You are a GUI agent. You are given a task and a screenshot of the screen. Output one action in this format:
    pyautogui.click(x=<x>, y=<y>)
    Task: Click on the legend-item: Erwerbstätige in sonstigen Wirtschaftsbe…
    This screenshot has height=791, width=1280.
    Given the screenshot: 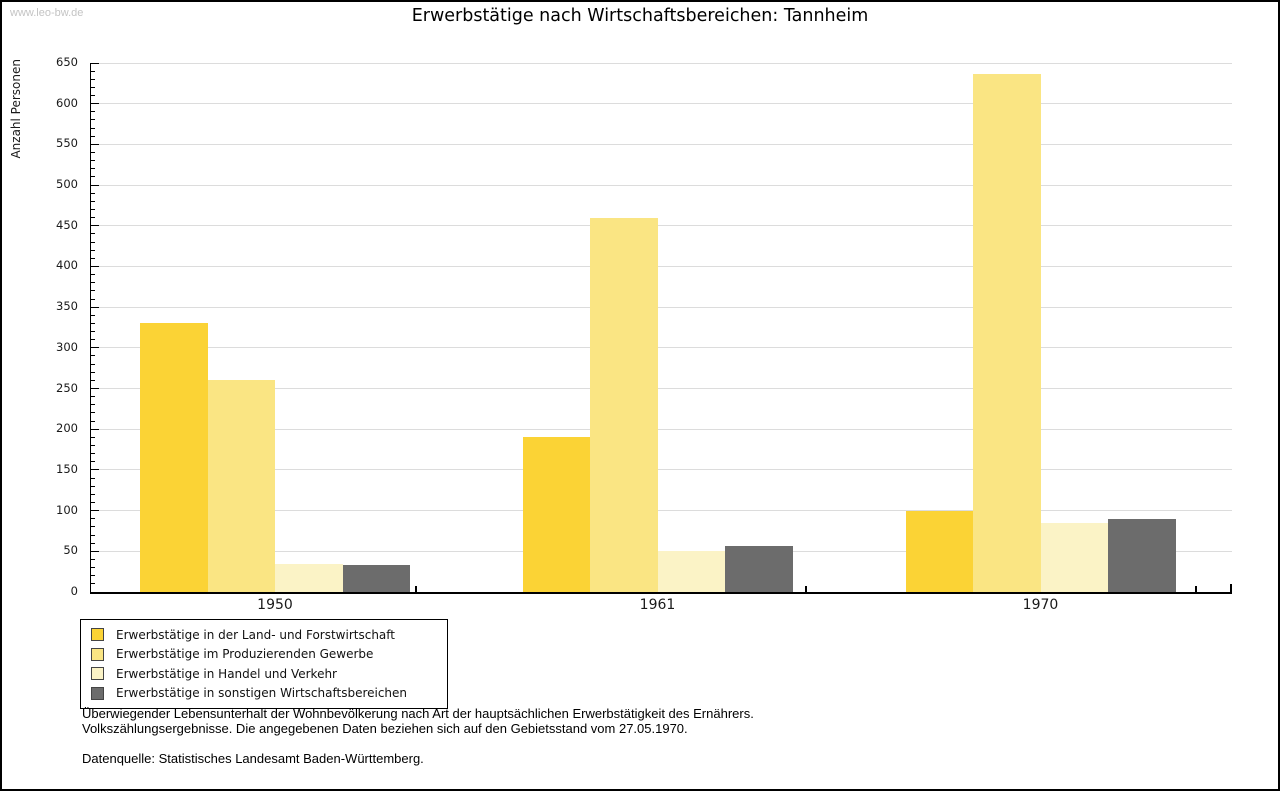 What is the action you would take?
    pyautogui.click(x=267, y=694)
    